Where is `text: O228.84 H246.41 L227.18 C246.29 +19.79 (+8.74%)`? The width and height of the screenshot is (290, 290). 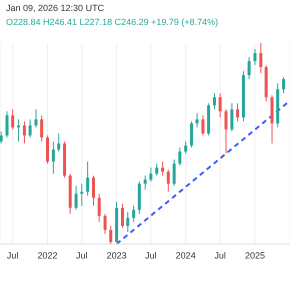
text: O228.84 H246.41 L227.18 C246.29 +19.79 (+8.74%) is located at coordinates (112, 22).